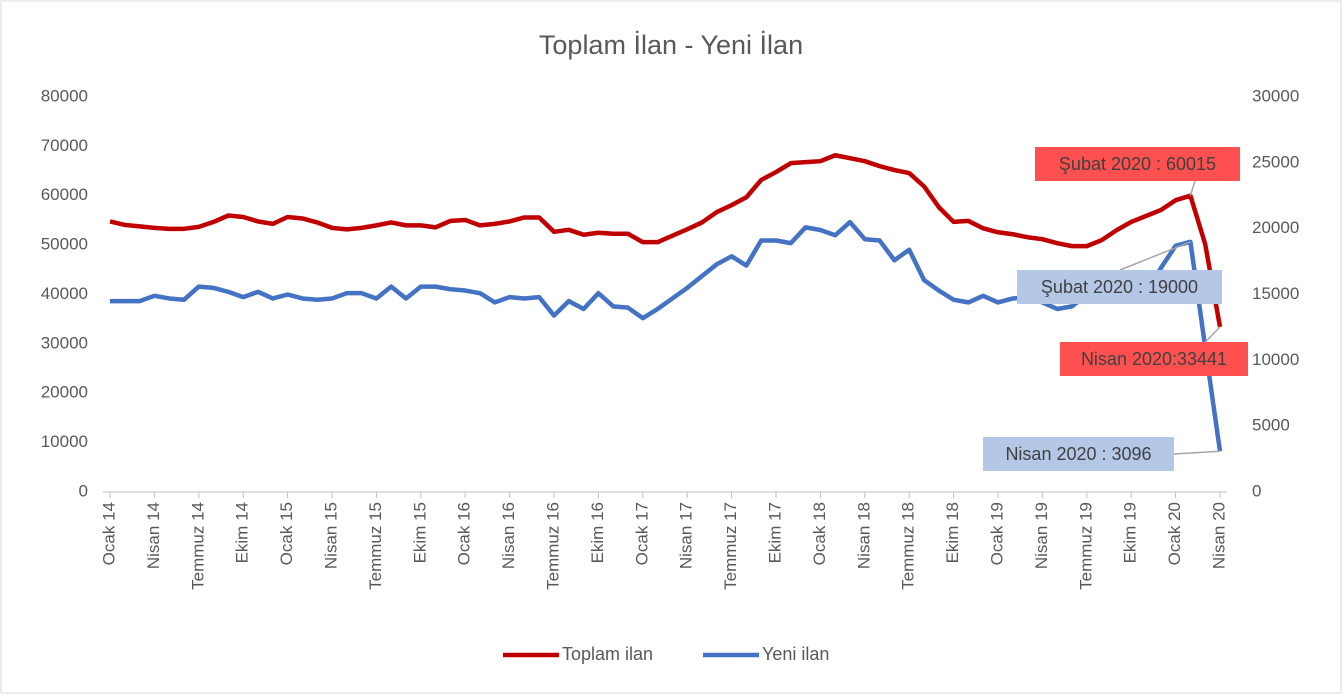  What do you see at coordinates (419, 532) in the screenshot?
I see `x-tick-label: Ekim 15` at bounding box center [419, 532].